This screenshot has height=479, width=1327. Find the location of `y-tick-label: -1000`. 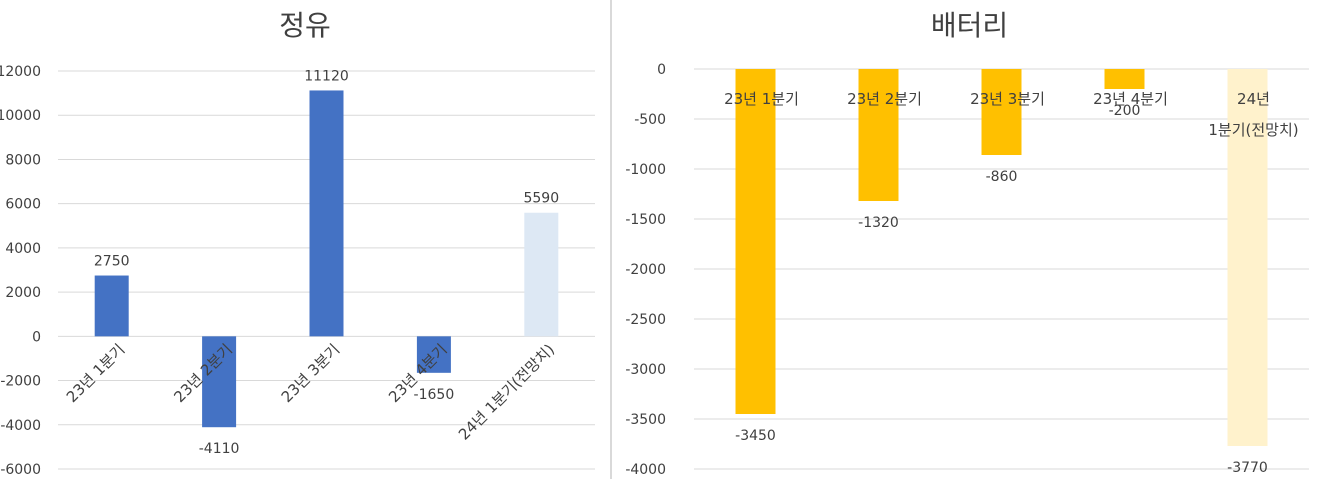

y-tick-label: -1000 is located at coordinates (645, 170).